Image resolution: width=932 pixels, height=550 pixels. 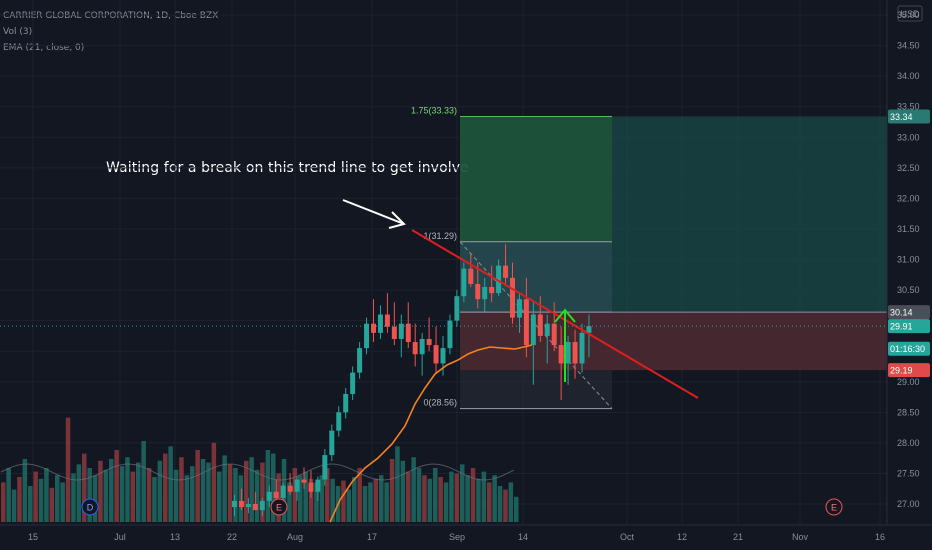 What do you see at coordinates (457, 537) in the screenshot?
I see `x-tick-label: Sep` at bounding box center [457, 537].